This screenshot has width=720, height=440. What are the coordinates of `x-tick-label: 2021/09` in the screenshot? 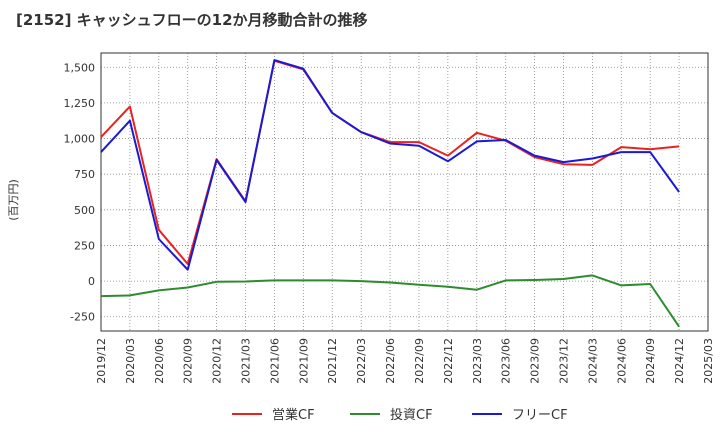 It's located at (303, 361).